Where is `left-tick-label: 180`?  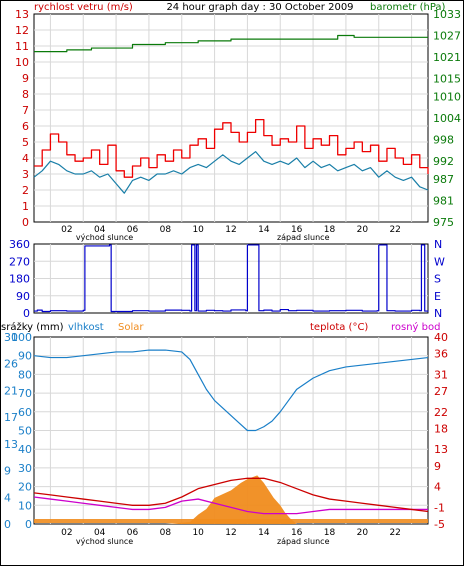 left-tick-label: 180 is located at coordinates (19, 279).